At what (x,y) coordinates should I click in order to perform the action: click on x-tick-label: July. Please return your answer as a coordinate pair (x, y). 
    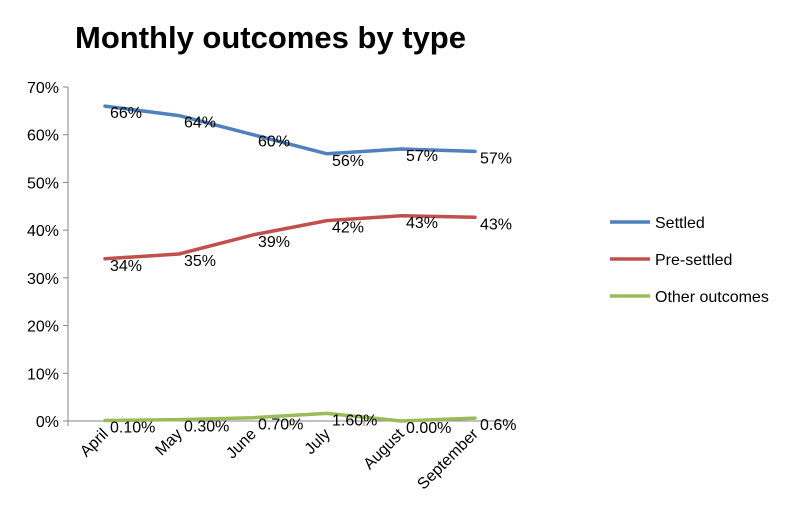
    Looking at the image, I should click on (318, 442).